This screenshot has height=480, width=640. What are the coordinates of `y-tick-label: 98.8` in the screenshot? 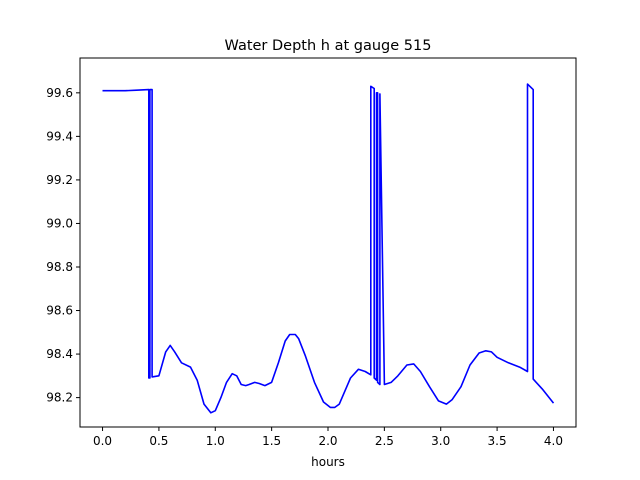 It's located at (59, 267).